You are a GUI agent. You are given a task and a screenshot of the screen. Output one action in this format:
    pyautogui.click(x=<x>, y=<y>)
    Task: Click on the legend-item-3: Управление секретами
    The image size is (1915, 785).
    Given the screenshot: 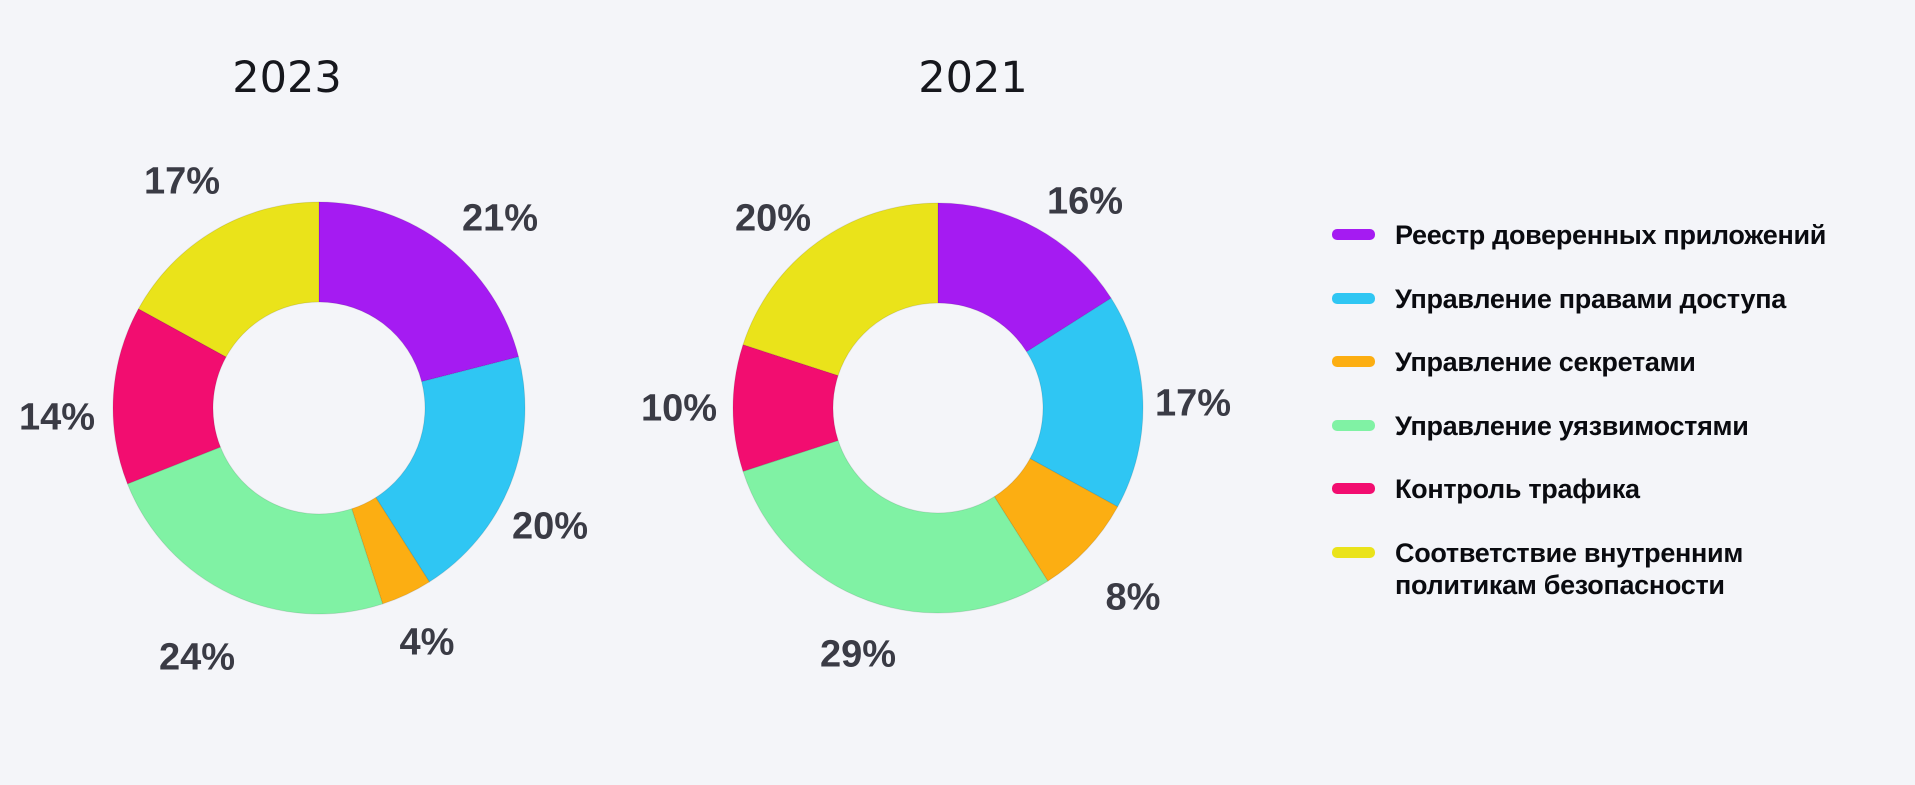 What is the action you would take?
    pyautogui.click(x=1514, y=362)
    